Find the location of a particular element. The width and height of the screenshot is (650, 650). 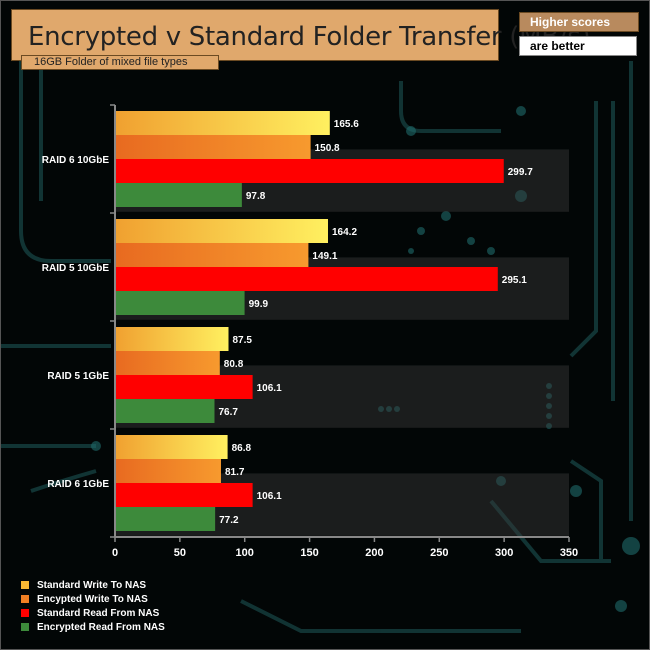

legend-label: Standard Write To NAS is located at coordinates (92, 585).